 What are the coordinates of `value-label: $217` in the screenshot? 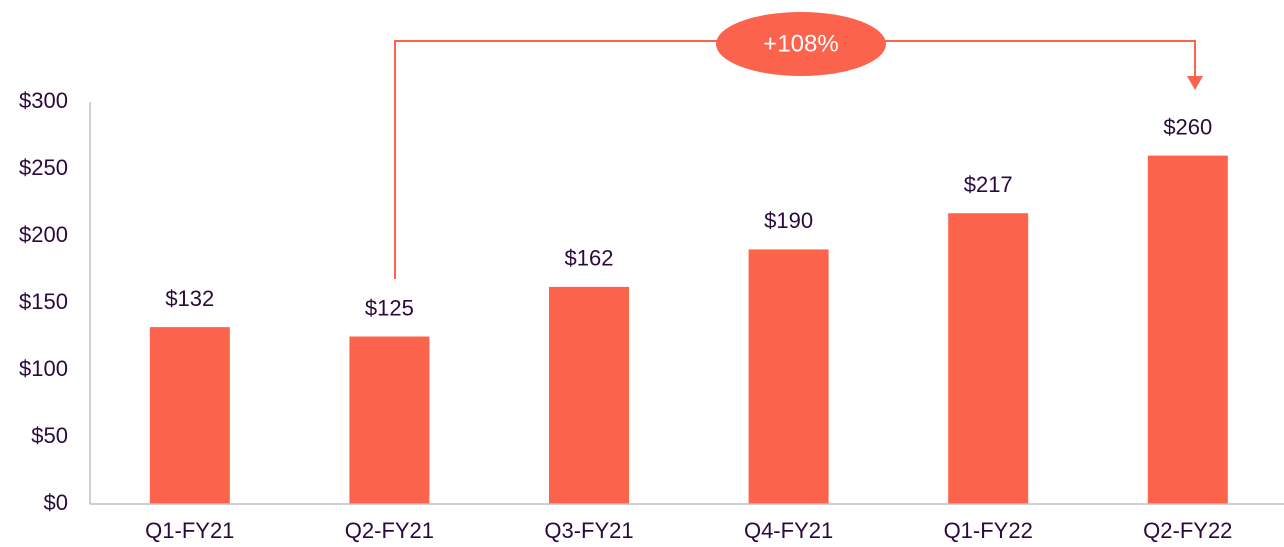 It's located at (988, 184).